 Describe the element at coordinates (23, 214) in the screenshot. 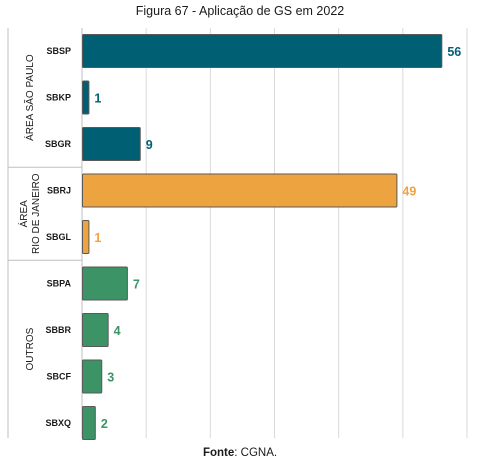

I see `group-label: ÁREA` at that location.